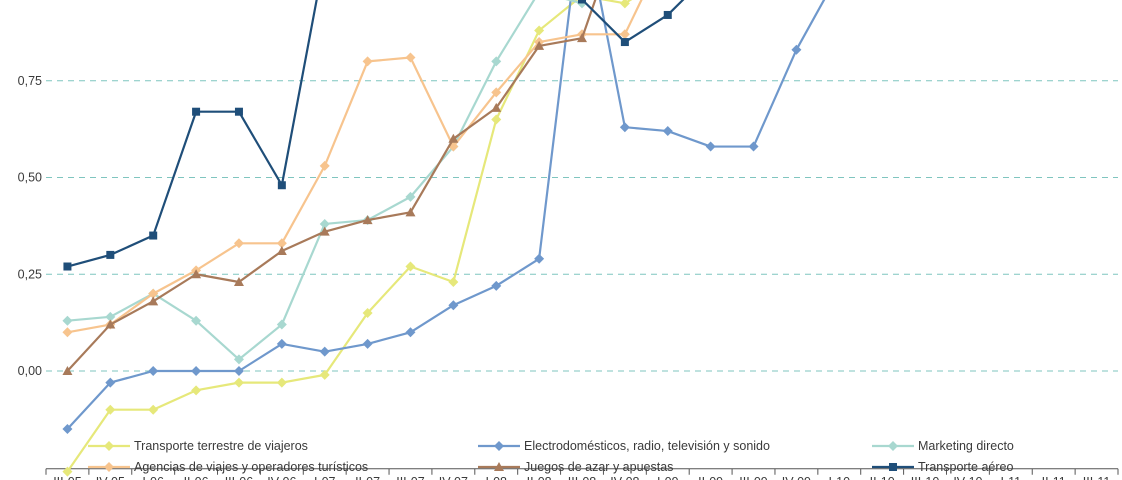  Describe the element at coordinates (239, 477) in the screenshot. I see `x-tick-label: III-06` at that location.